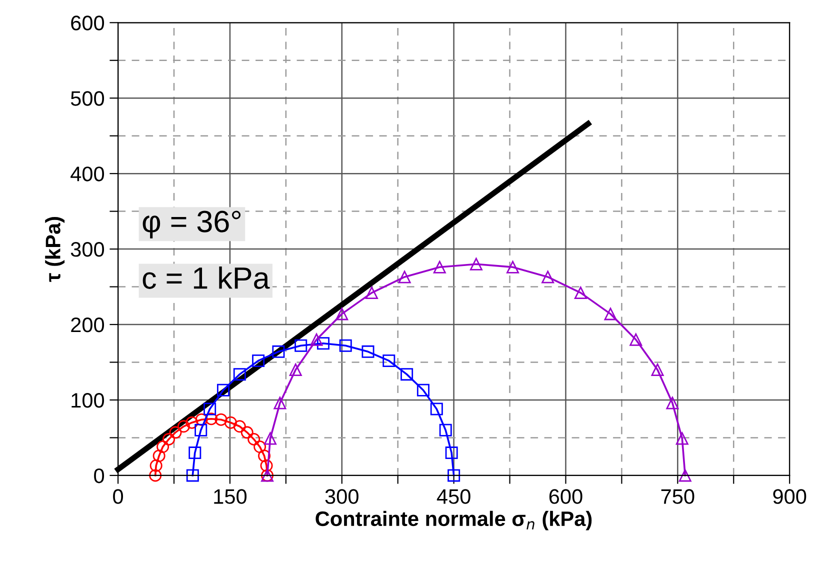  Describe the element at coordinates (87, 23) in the screenshot. I see `y-tick-label: 600` at that location.